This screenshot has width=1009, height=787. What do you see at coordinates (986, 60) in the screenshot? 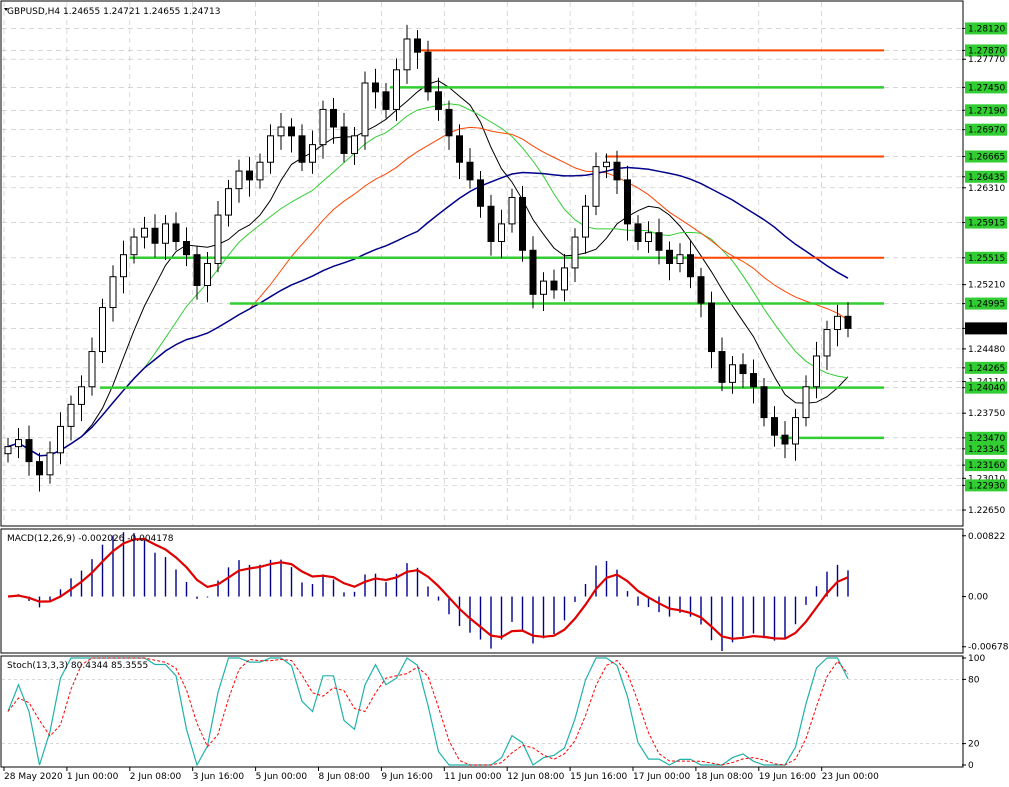
I see `price-tick-label: 1.27770` at bounding box center [986, 60].